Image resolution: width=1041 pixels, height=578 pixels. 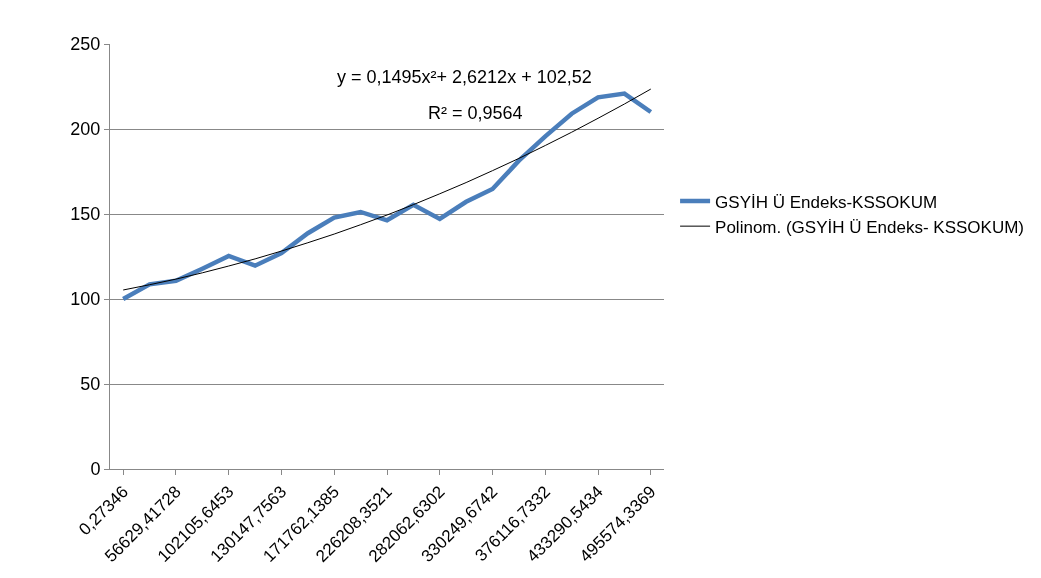 I want to click on legend-label: Polinom. (GSYİH Ü Endeks- KSSOKUM), so click(x=869, y=227).